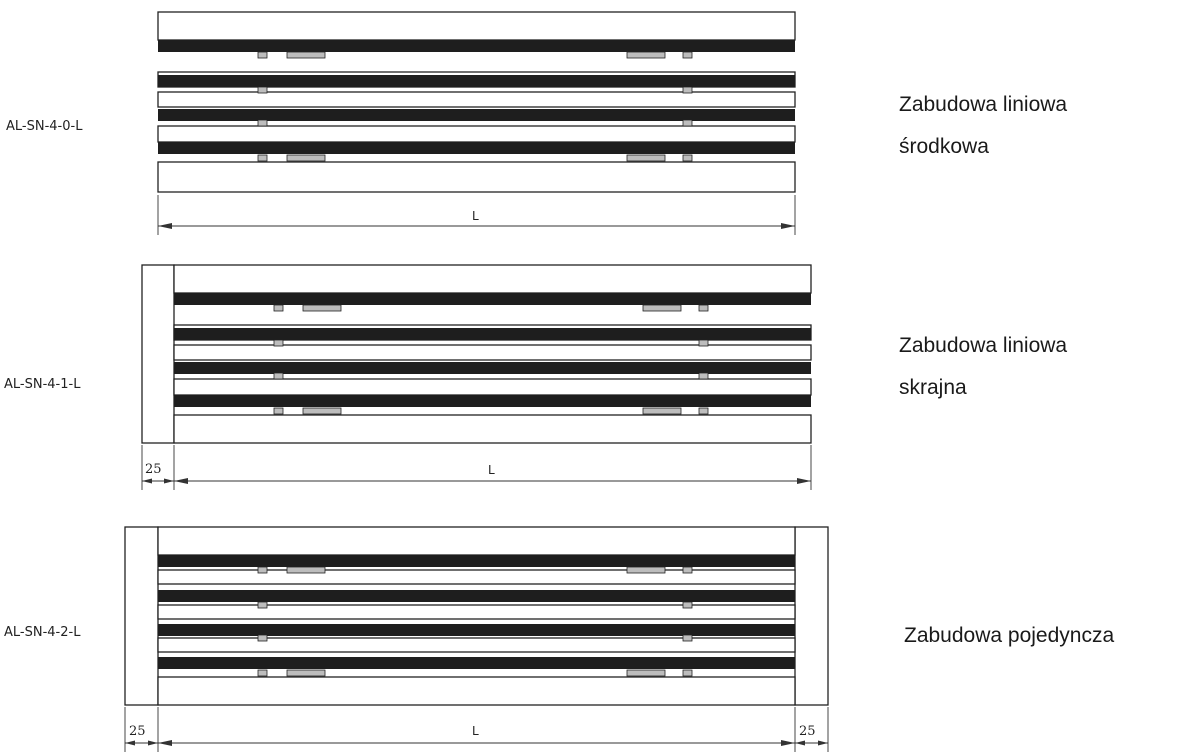 This screenshot has height=754, width=1177. Describe the element at coordinates (811, 616) in the screenshot. I see `end-flange-right` at that location.